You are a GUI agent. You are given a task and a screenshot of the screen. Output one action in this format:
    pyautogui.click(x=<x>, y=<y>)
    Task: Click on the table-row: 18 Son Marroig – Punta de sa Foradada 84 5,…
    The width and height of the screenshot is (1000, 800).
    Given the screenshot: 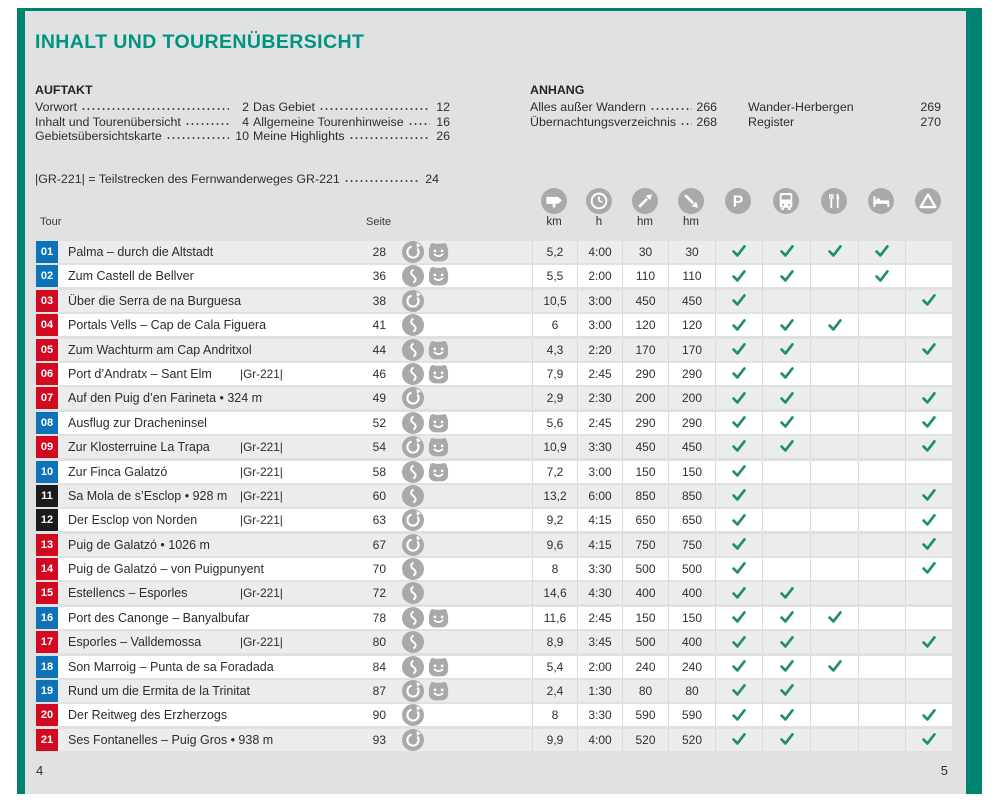 What is the action you would take?
    pyautogui.click(x=494, y=666)
    